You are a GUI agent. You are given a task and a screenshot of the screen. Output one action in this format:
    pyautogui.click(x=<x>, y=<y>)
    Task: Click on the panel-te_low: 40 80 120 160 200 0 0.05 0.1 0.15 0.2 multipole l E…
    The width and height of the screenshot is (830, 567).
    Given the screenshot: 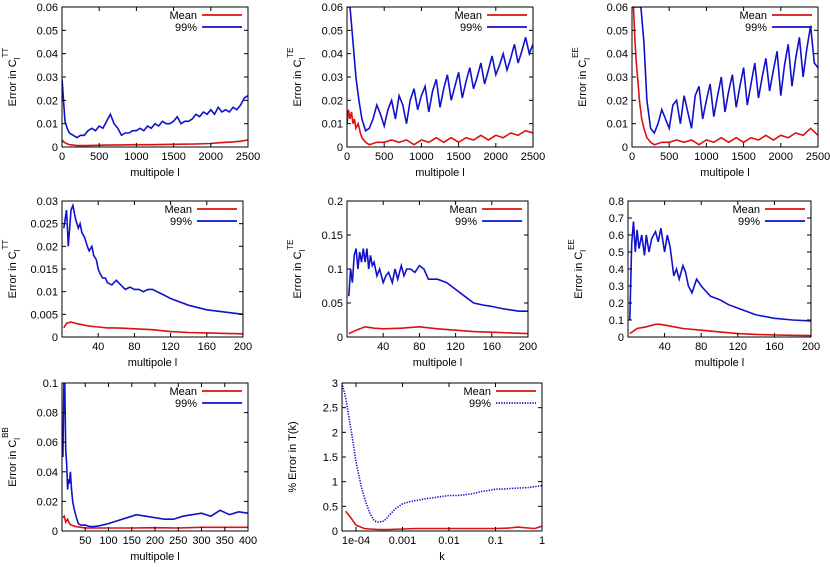 What is the action you would take?
    pyautogui.click(x=411, y=282)
    